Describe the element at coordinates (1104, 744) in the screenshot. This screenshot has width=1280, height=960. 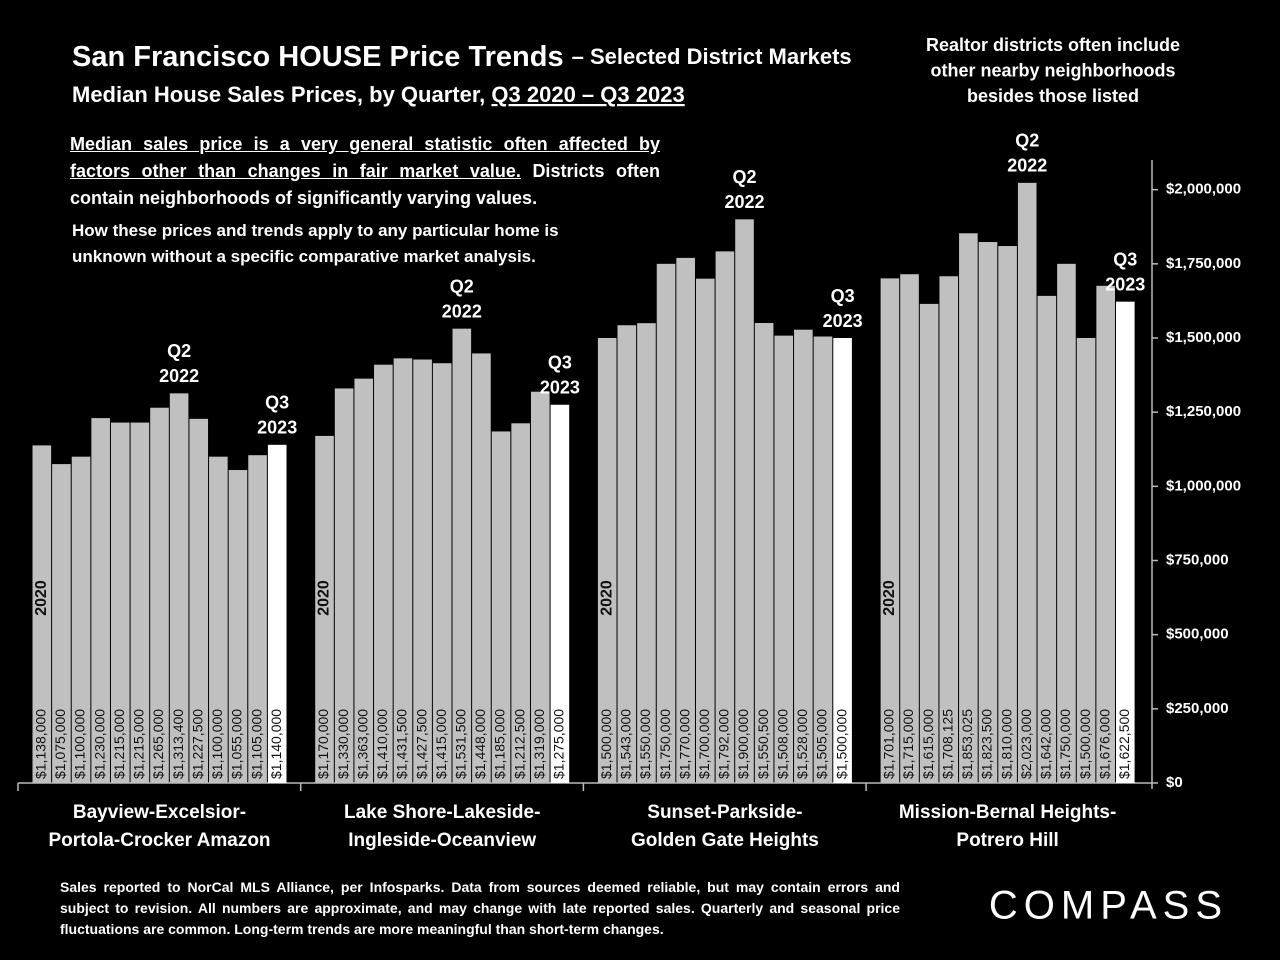
I see `value-label: $1,676,000` at that location.